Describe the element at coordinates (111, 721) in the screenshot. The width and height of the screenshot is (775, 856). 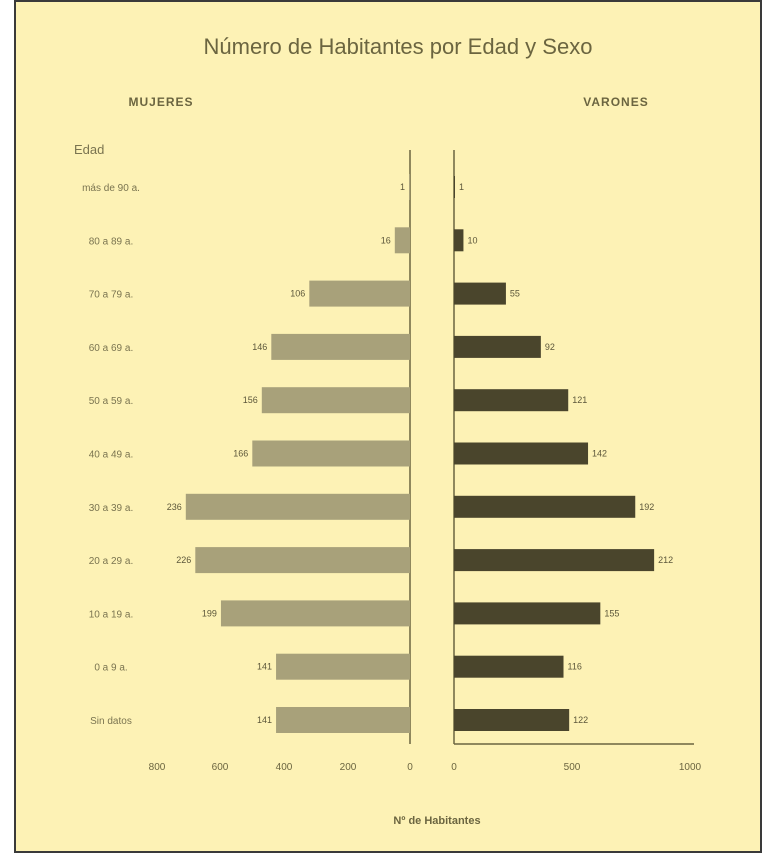
I see `category-label: Sin datos` at that location.